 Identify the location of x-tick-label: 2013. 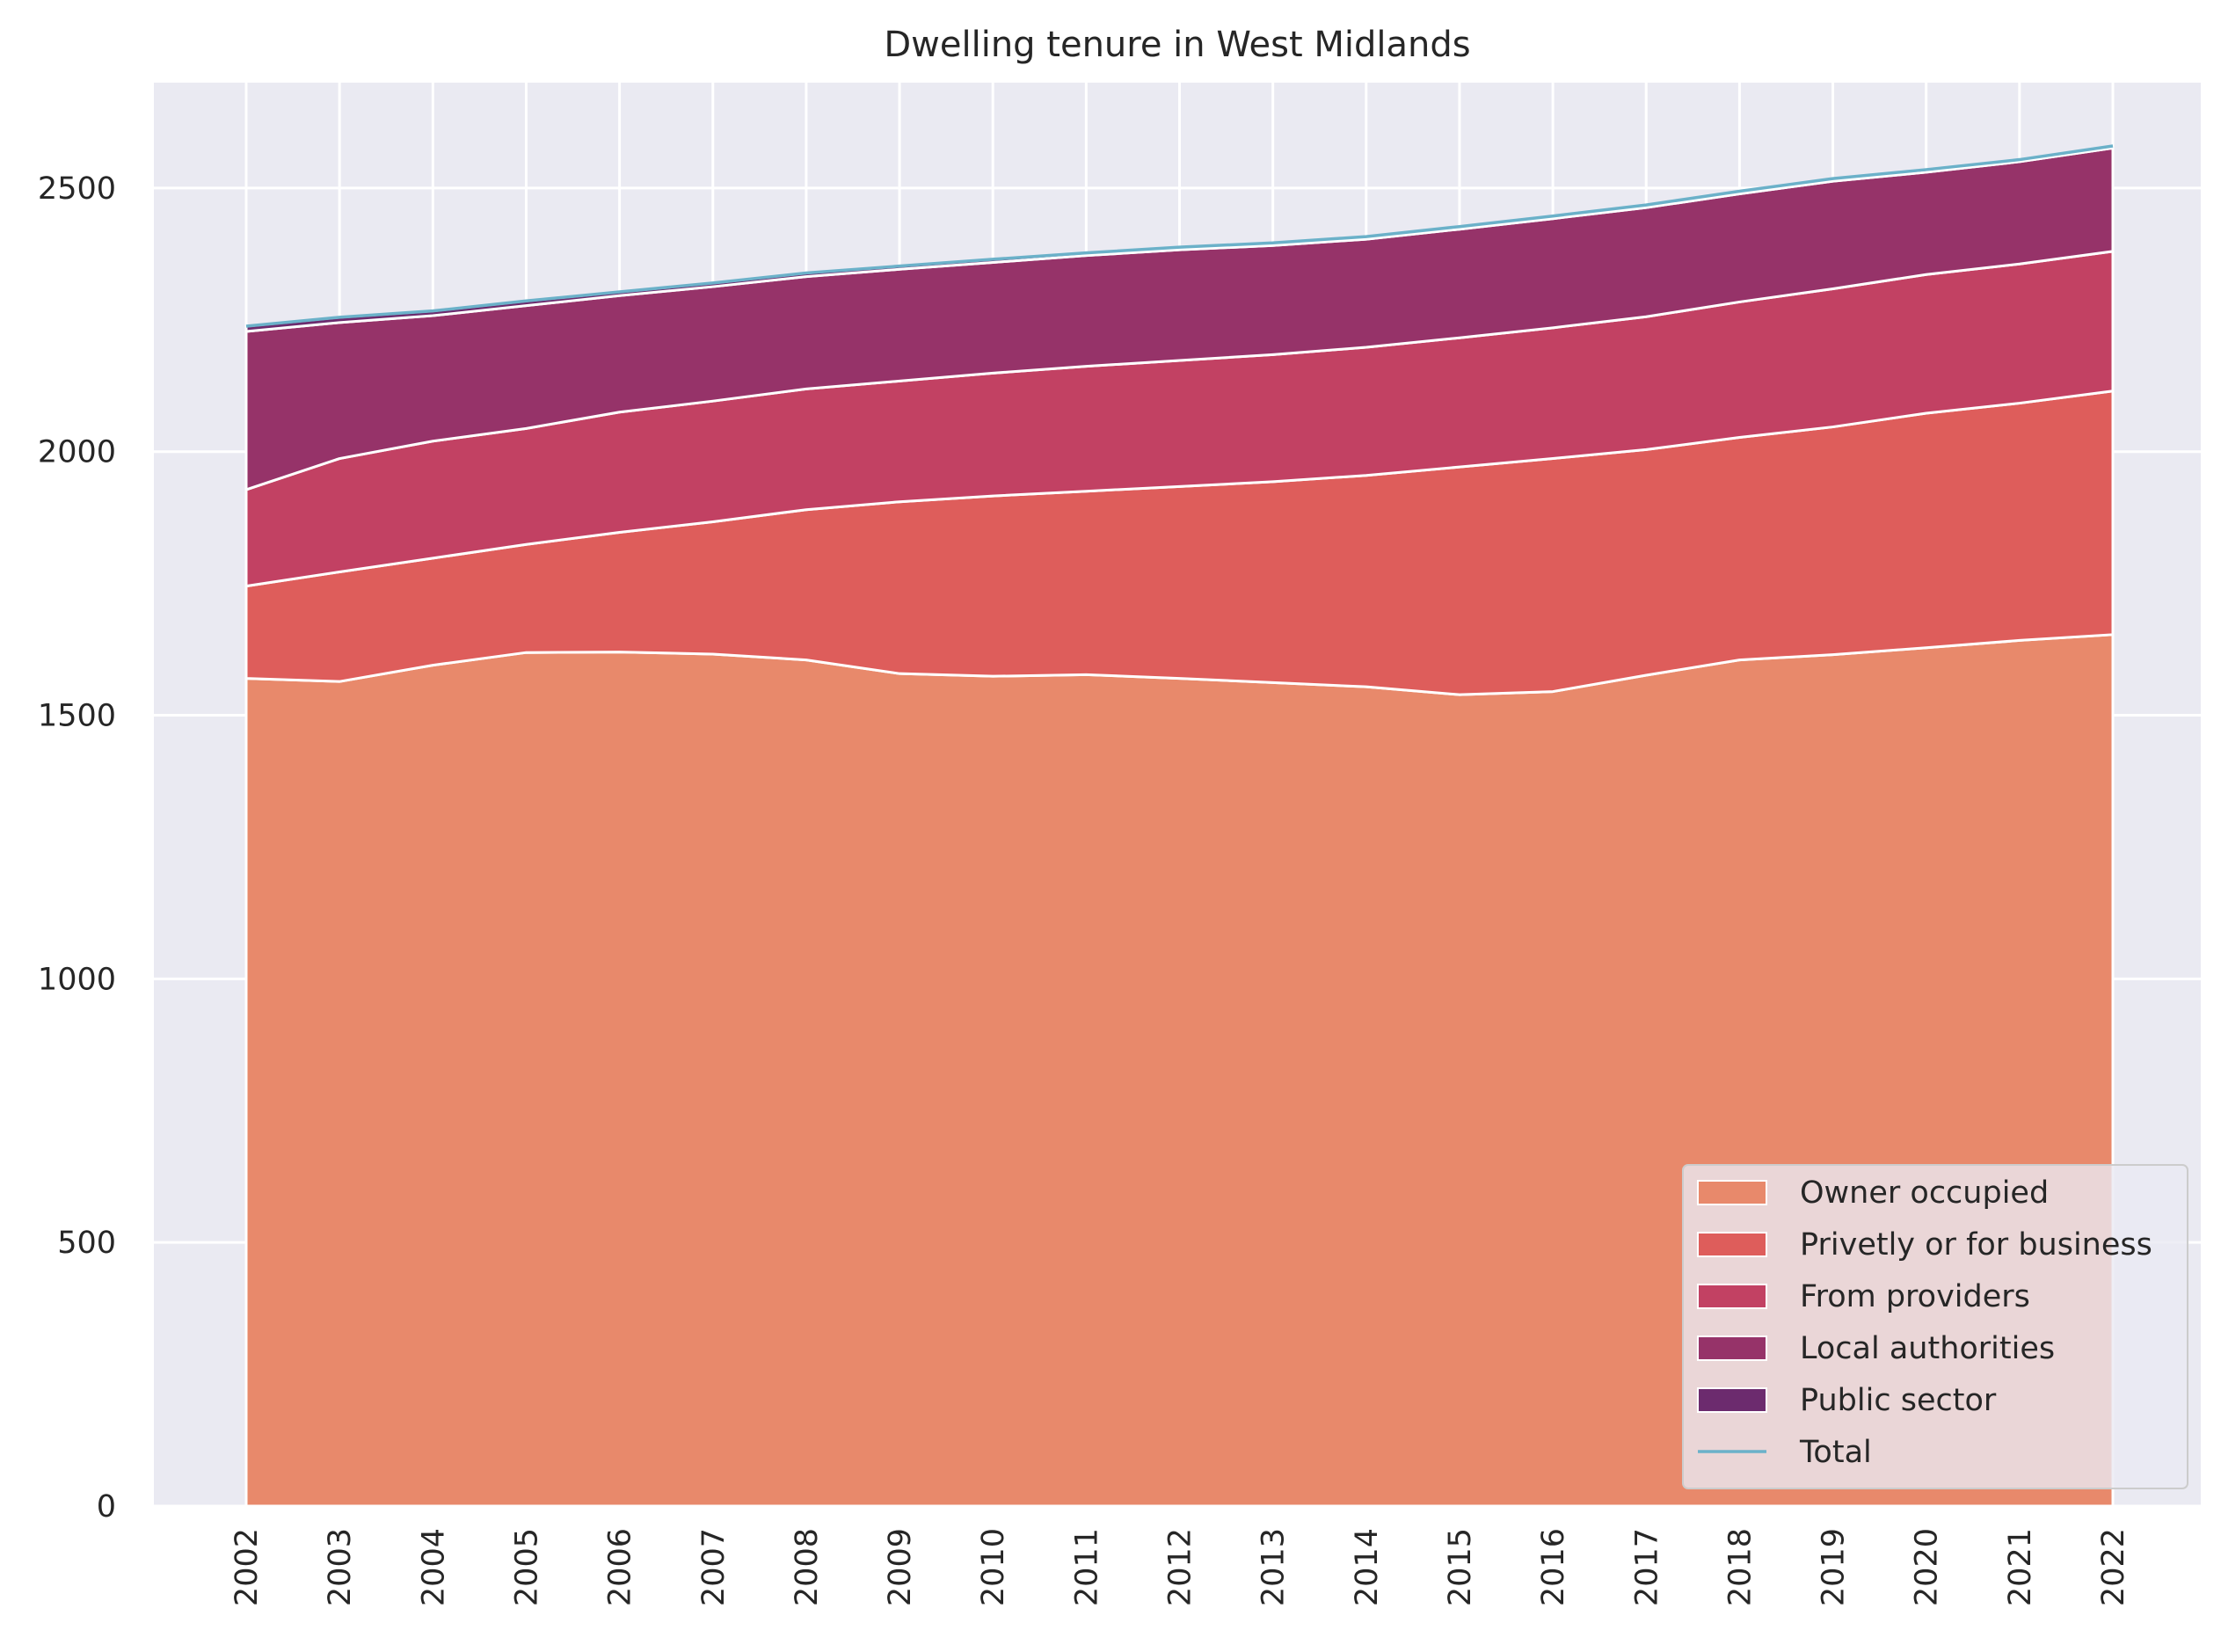
(1274, 1567).